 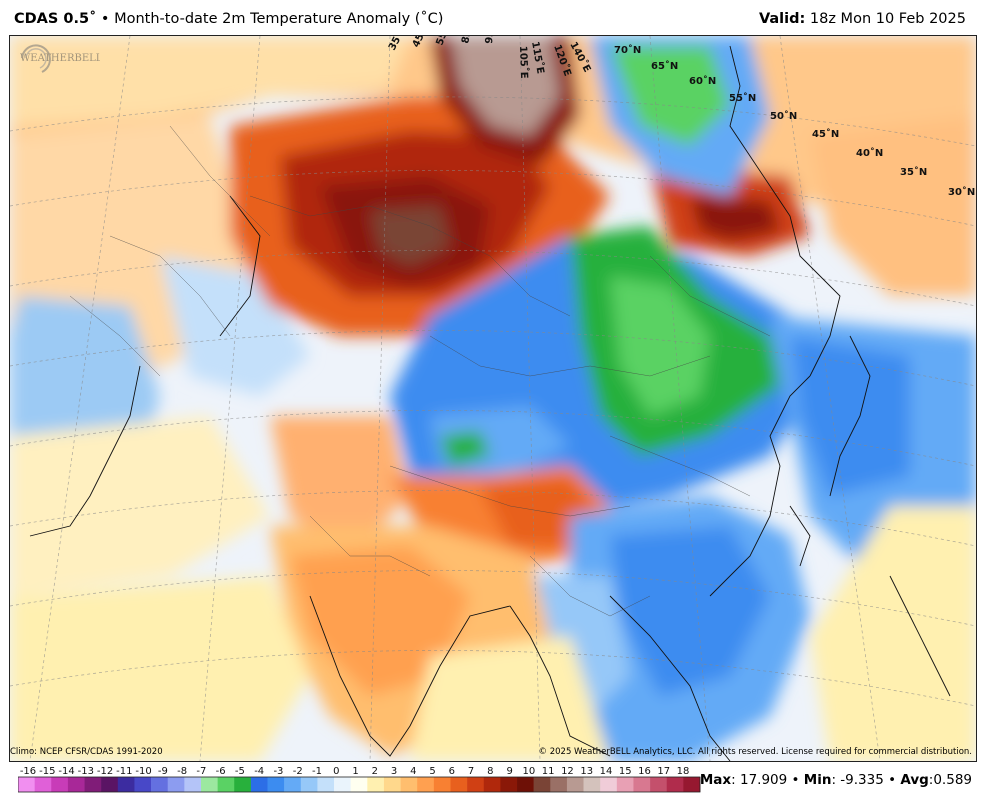 What do you see at coordinates (375, 771) in the screenshot?
I see `scale-tick-label: 2` at bounding box center [375, 771].